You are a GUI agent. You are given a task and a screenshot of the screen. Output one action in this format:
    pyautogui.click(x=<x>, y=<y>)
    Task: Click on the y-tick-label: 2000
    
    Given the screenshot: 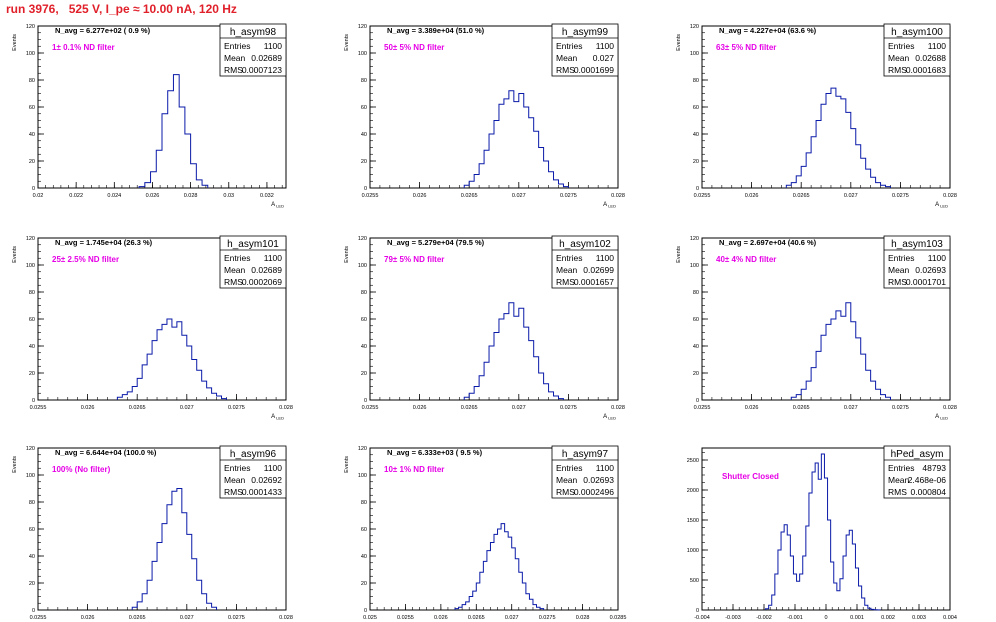 What is the action you would take?
    pyautogui.click(x=693, y=491)
    